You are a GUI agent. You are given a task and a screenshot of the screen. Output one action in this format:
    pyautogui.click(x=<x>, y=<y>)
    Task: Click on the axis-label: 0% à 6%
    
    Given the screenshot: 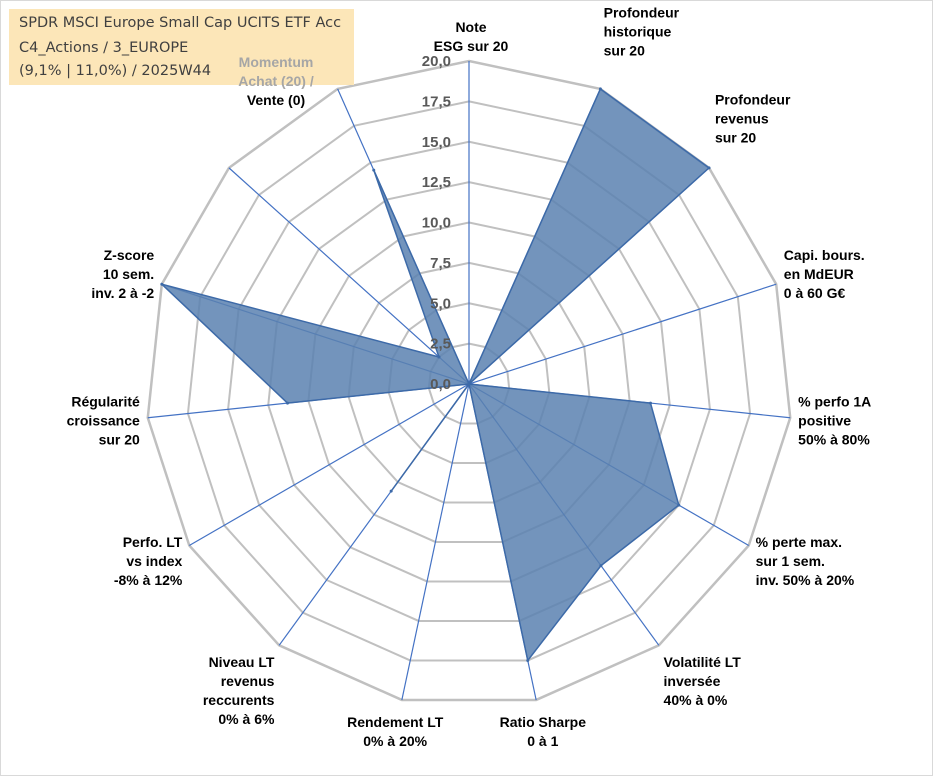 What is the action you would take?
    pyautogui.click(x=246, y=719)
    